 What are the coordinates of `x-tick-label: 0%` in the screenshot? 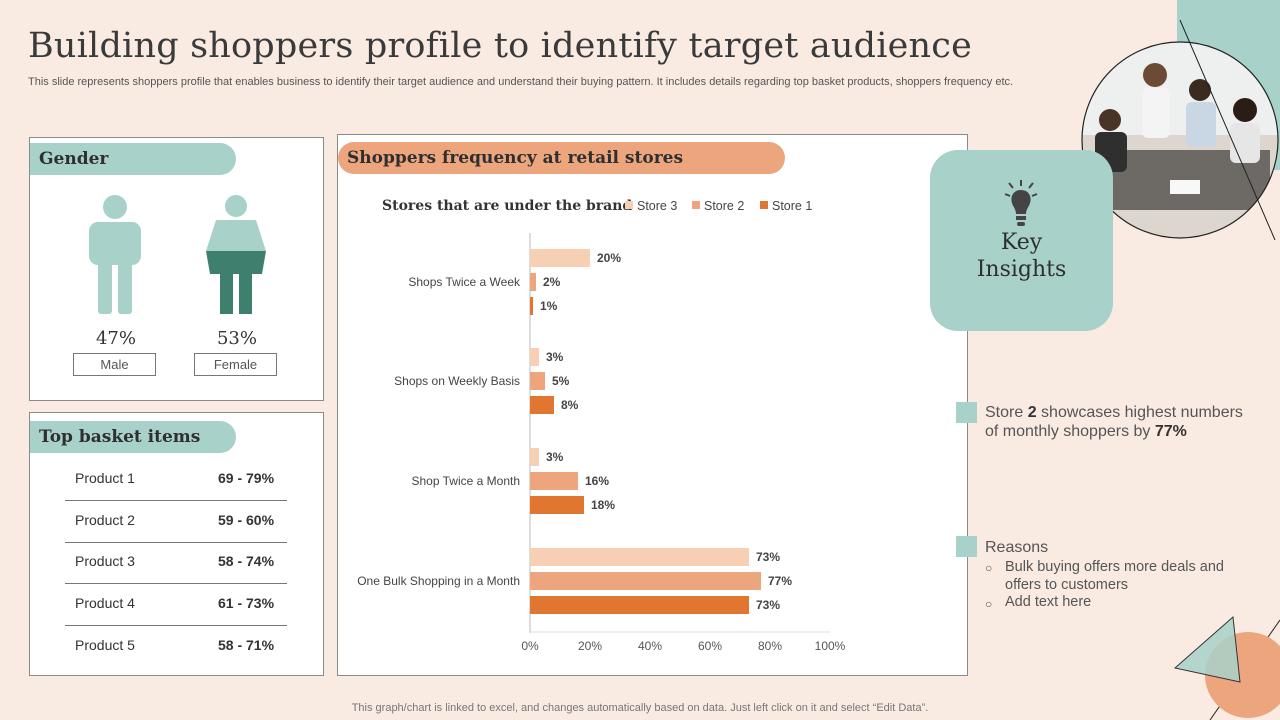 It's located at (530, 646).